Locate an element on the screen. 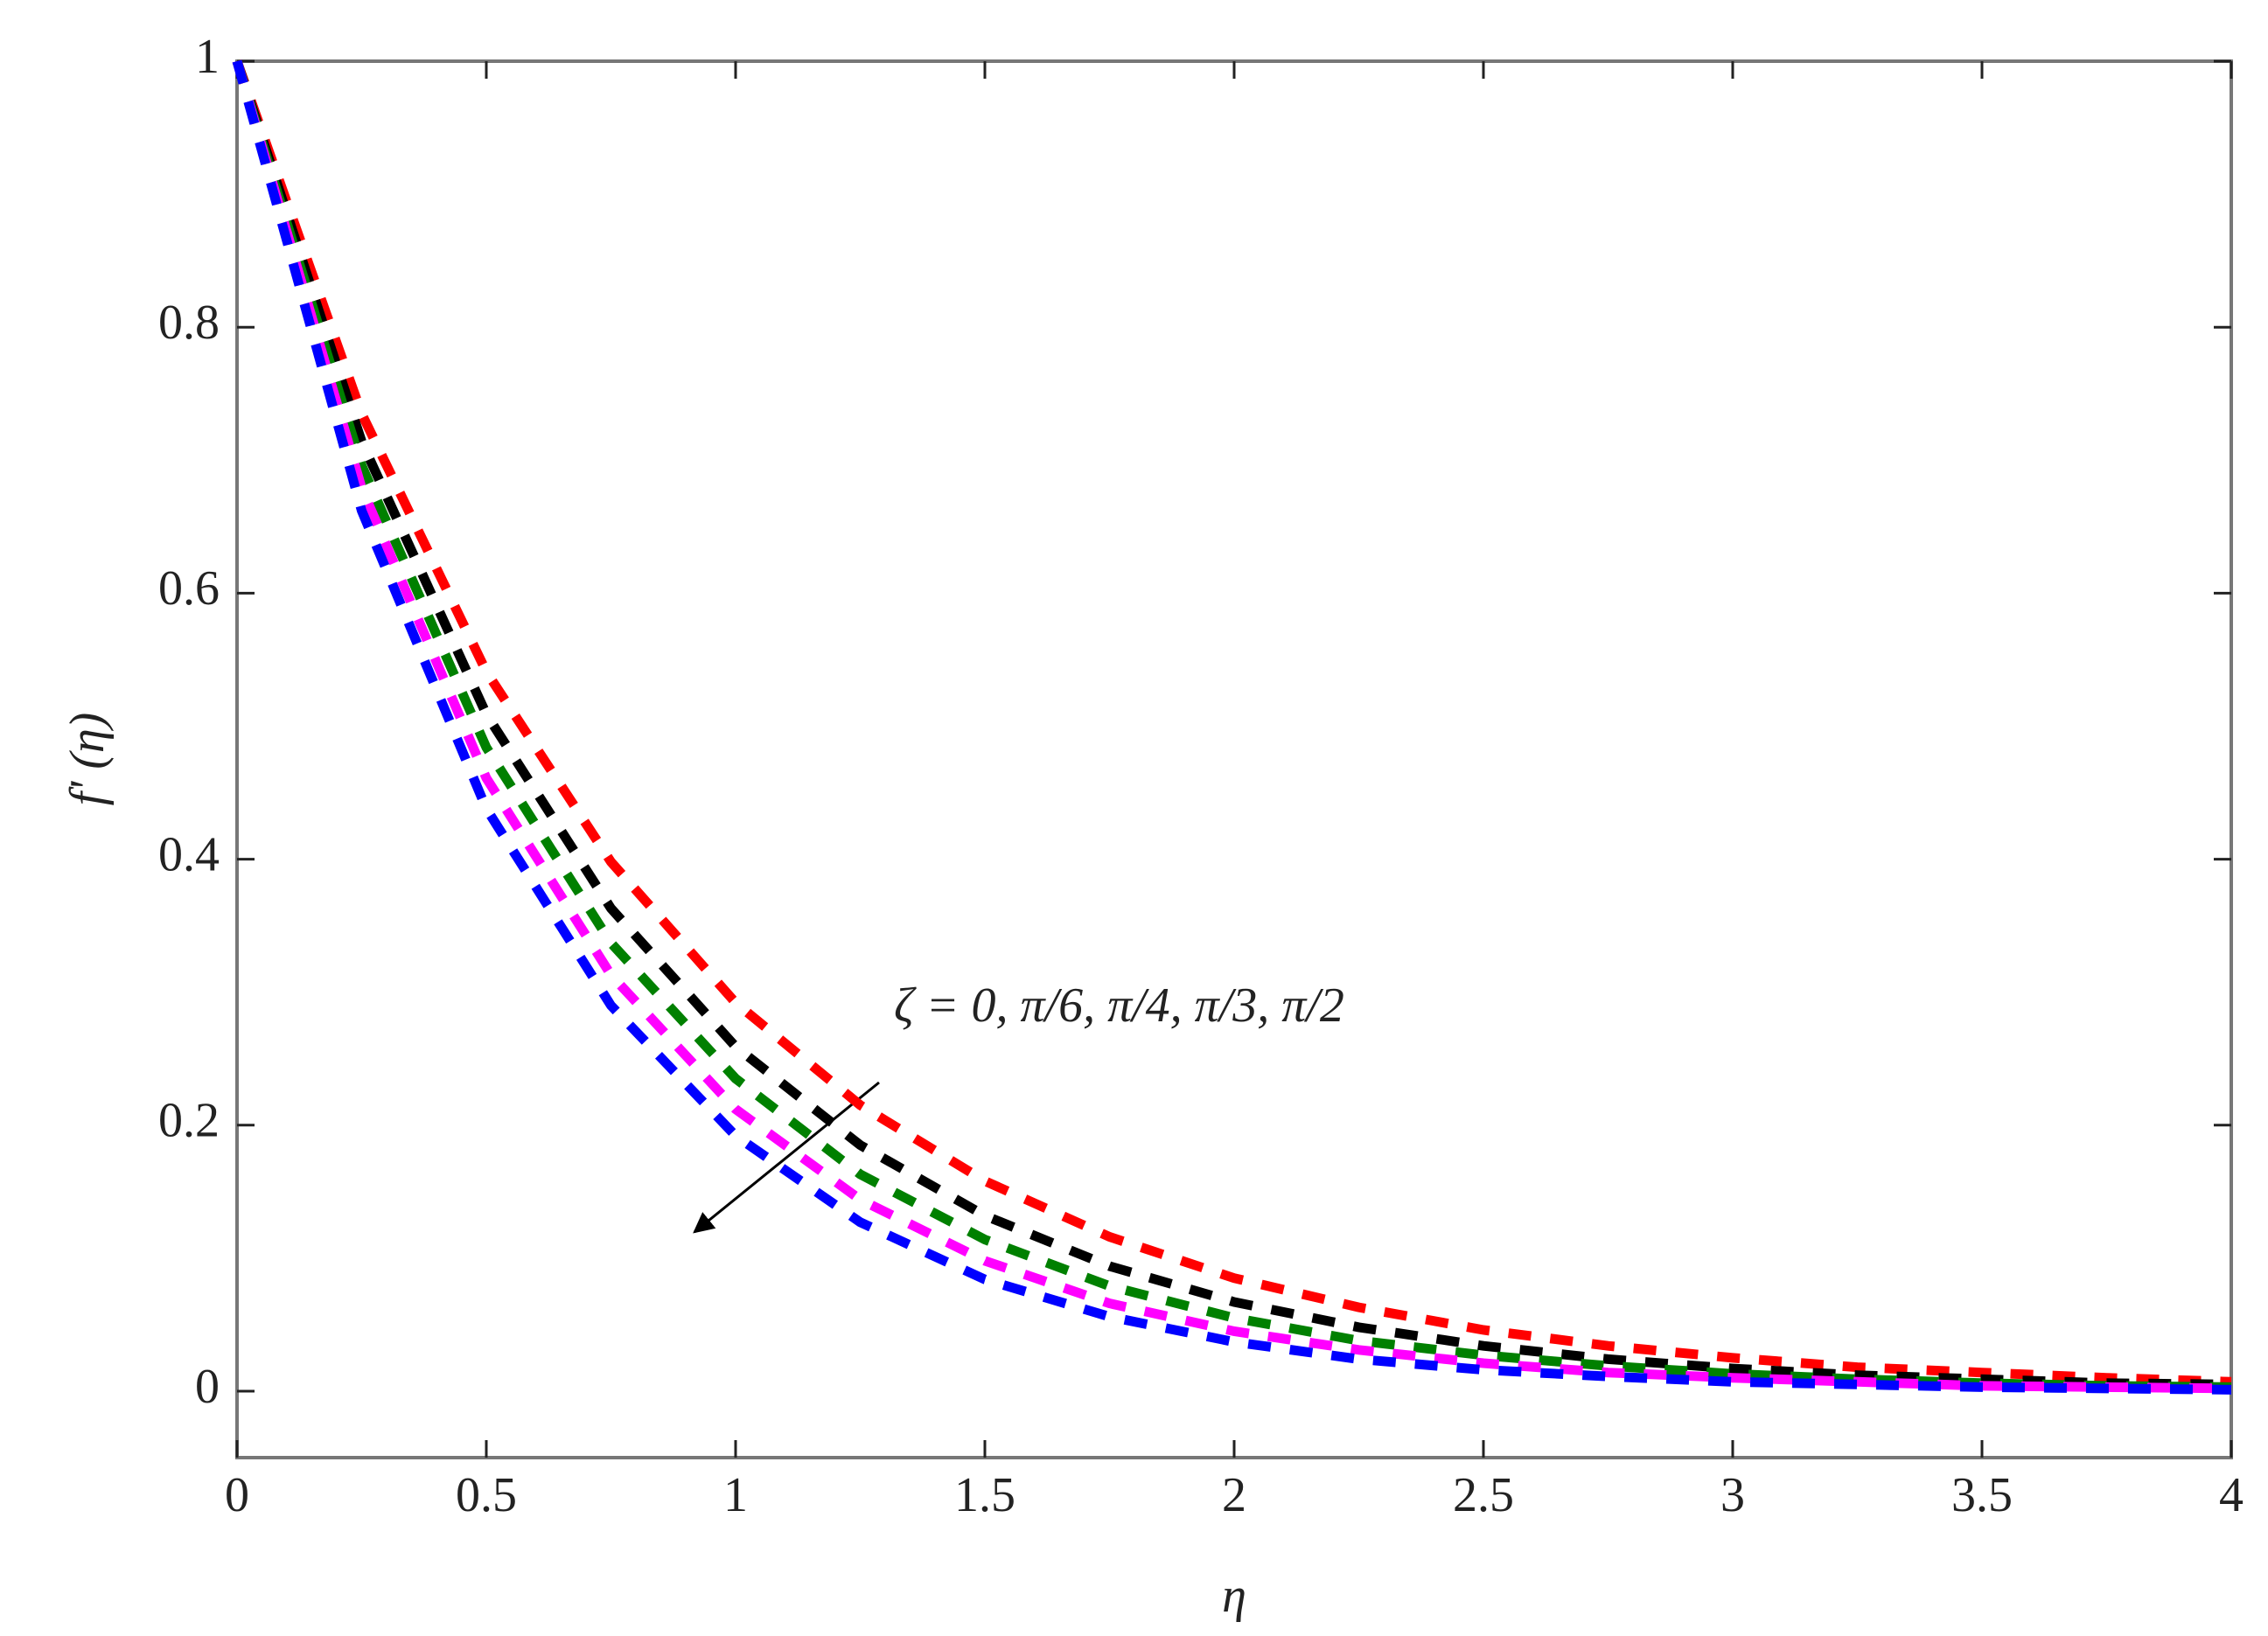 Image resolution: width=2268 pixels, height=1636 pixels. x-tick-label: 3 is located at coordinates (1732, 1495).